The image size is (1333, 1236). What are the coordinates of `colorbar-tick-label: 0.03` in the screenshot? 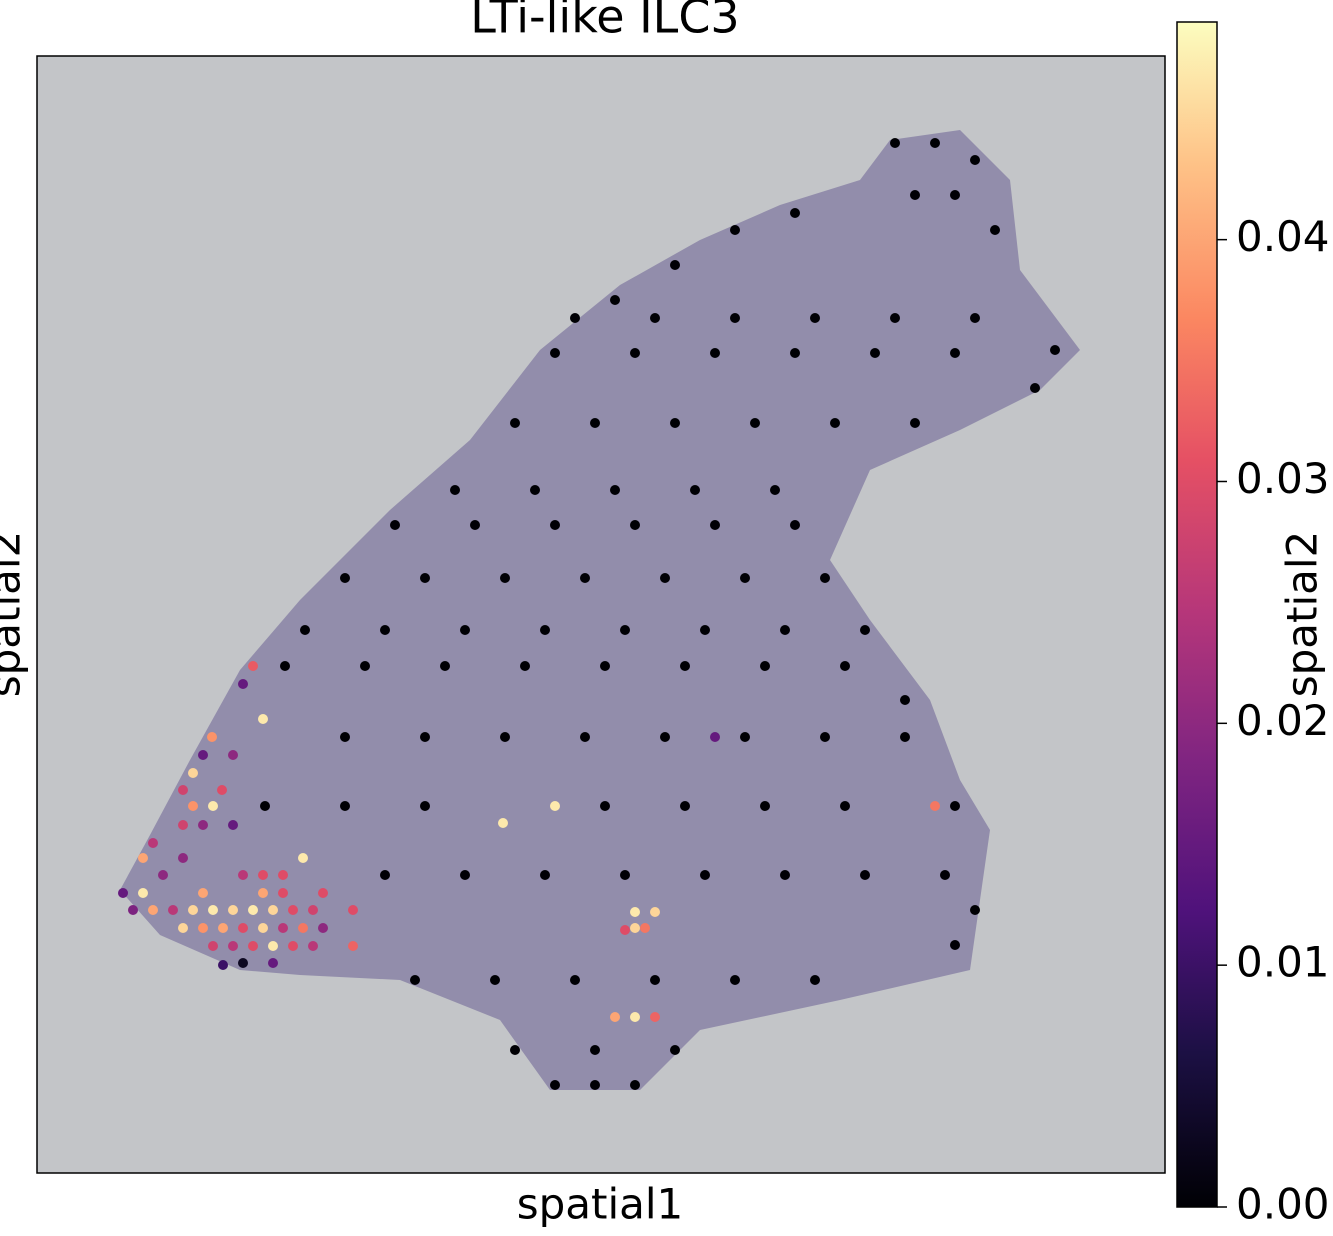 It's located at (1283, 478).